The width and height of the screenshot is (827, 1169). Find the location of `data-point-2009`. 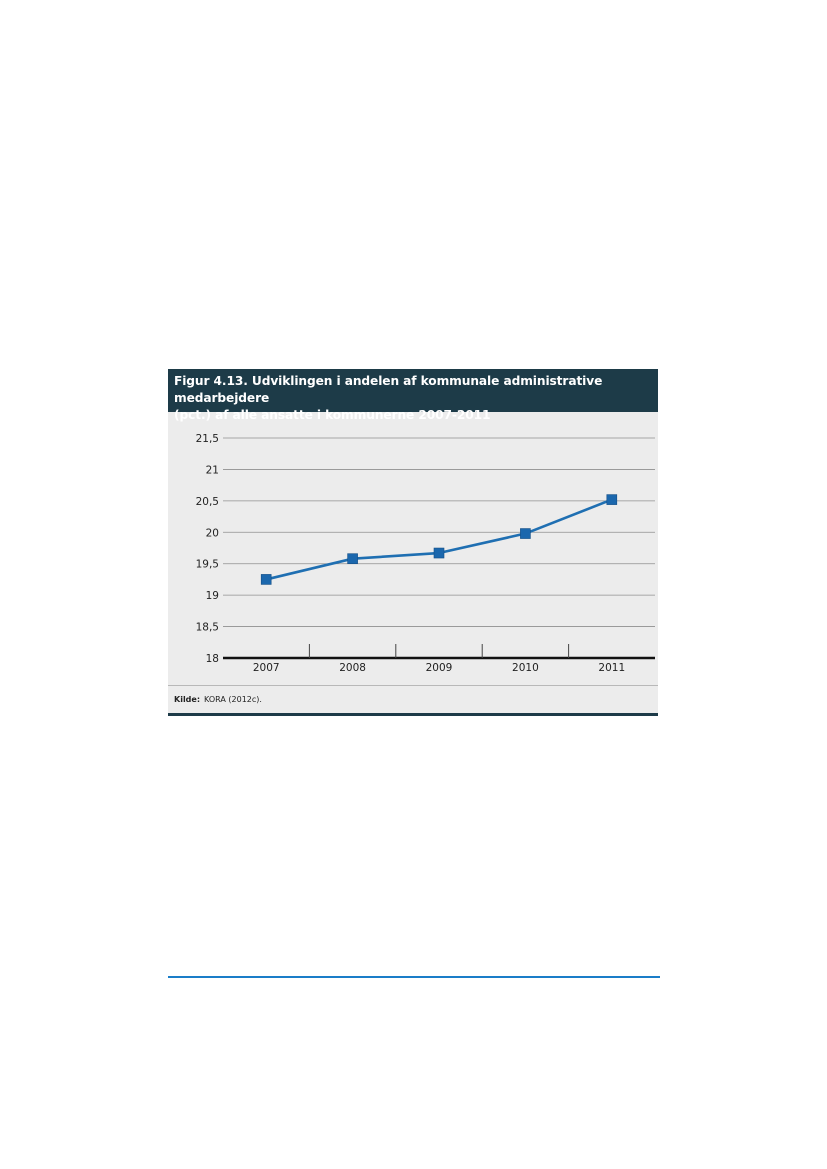

data-point-2009 is located at coordinates (439, 553).